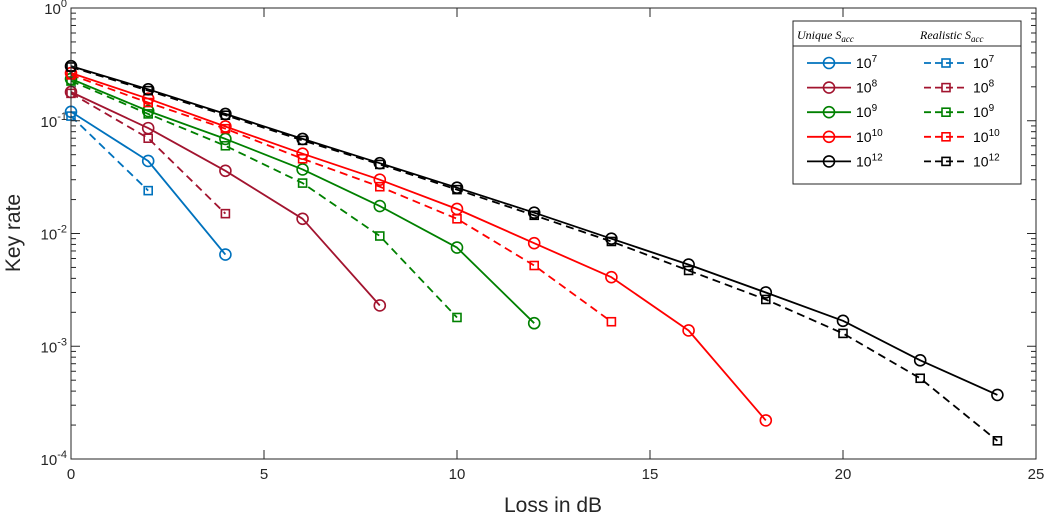 This screenshot has width=1047, height=518. Describe the element at coordinates (264, 474) in the screenshot. I see `x-tick-label: 5` at that location.